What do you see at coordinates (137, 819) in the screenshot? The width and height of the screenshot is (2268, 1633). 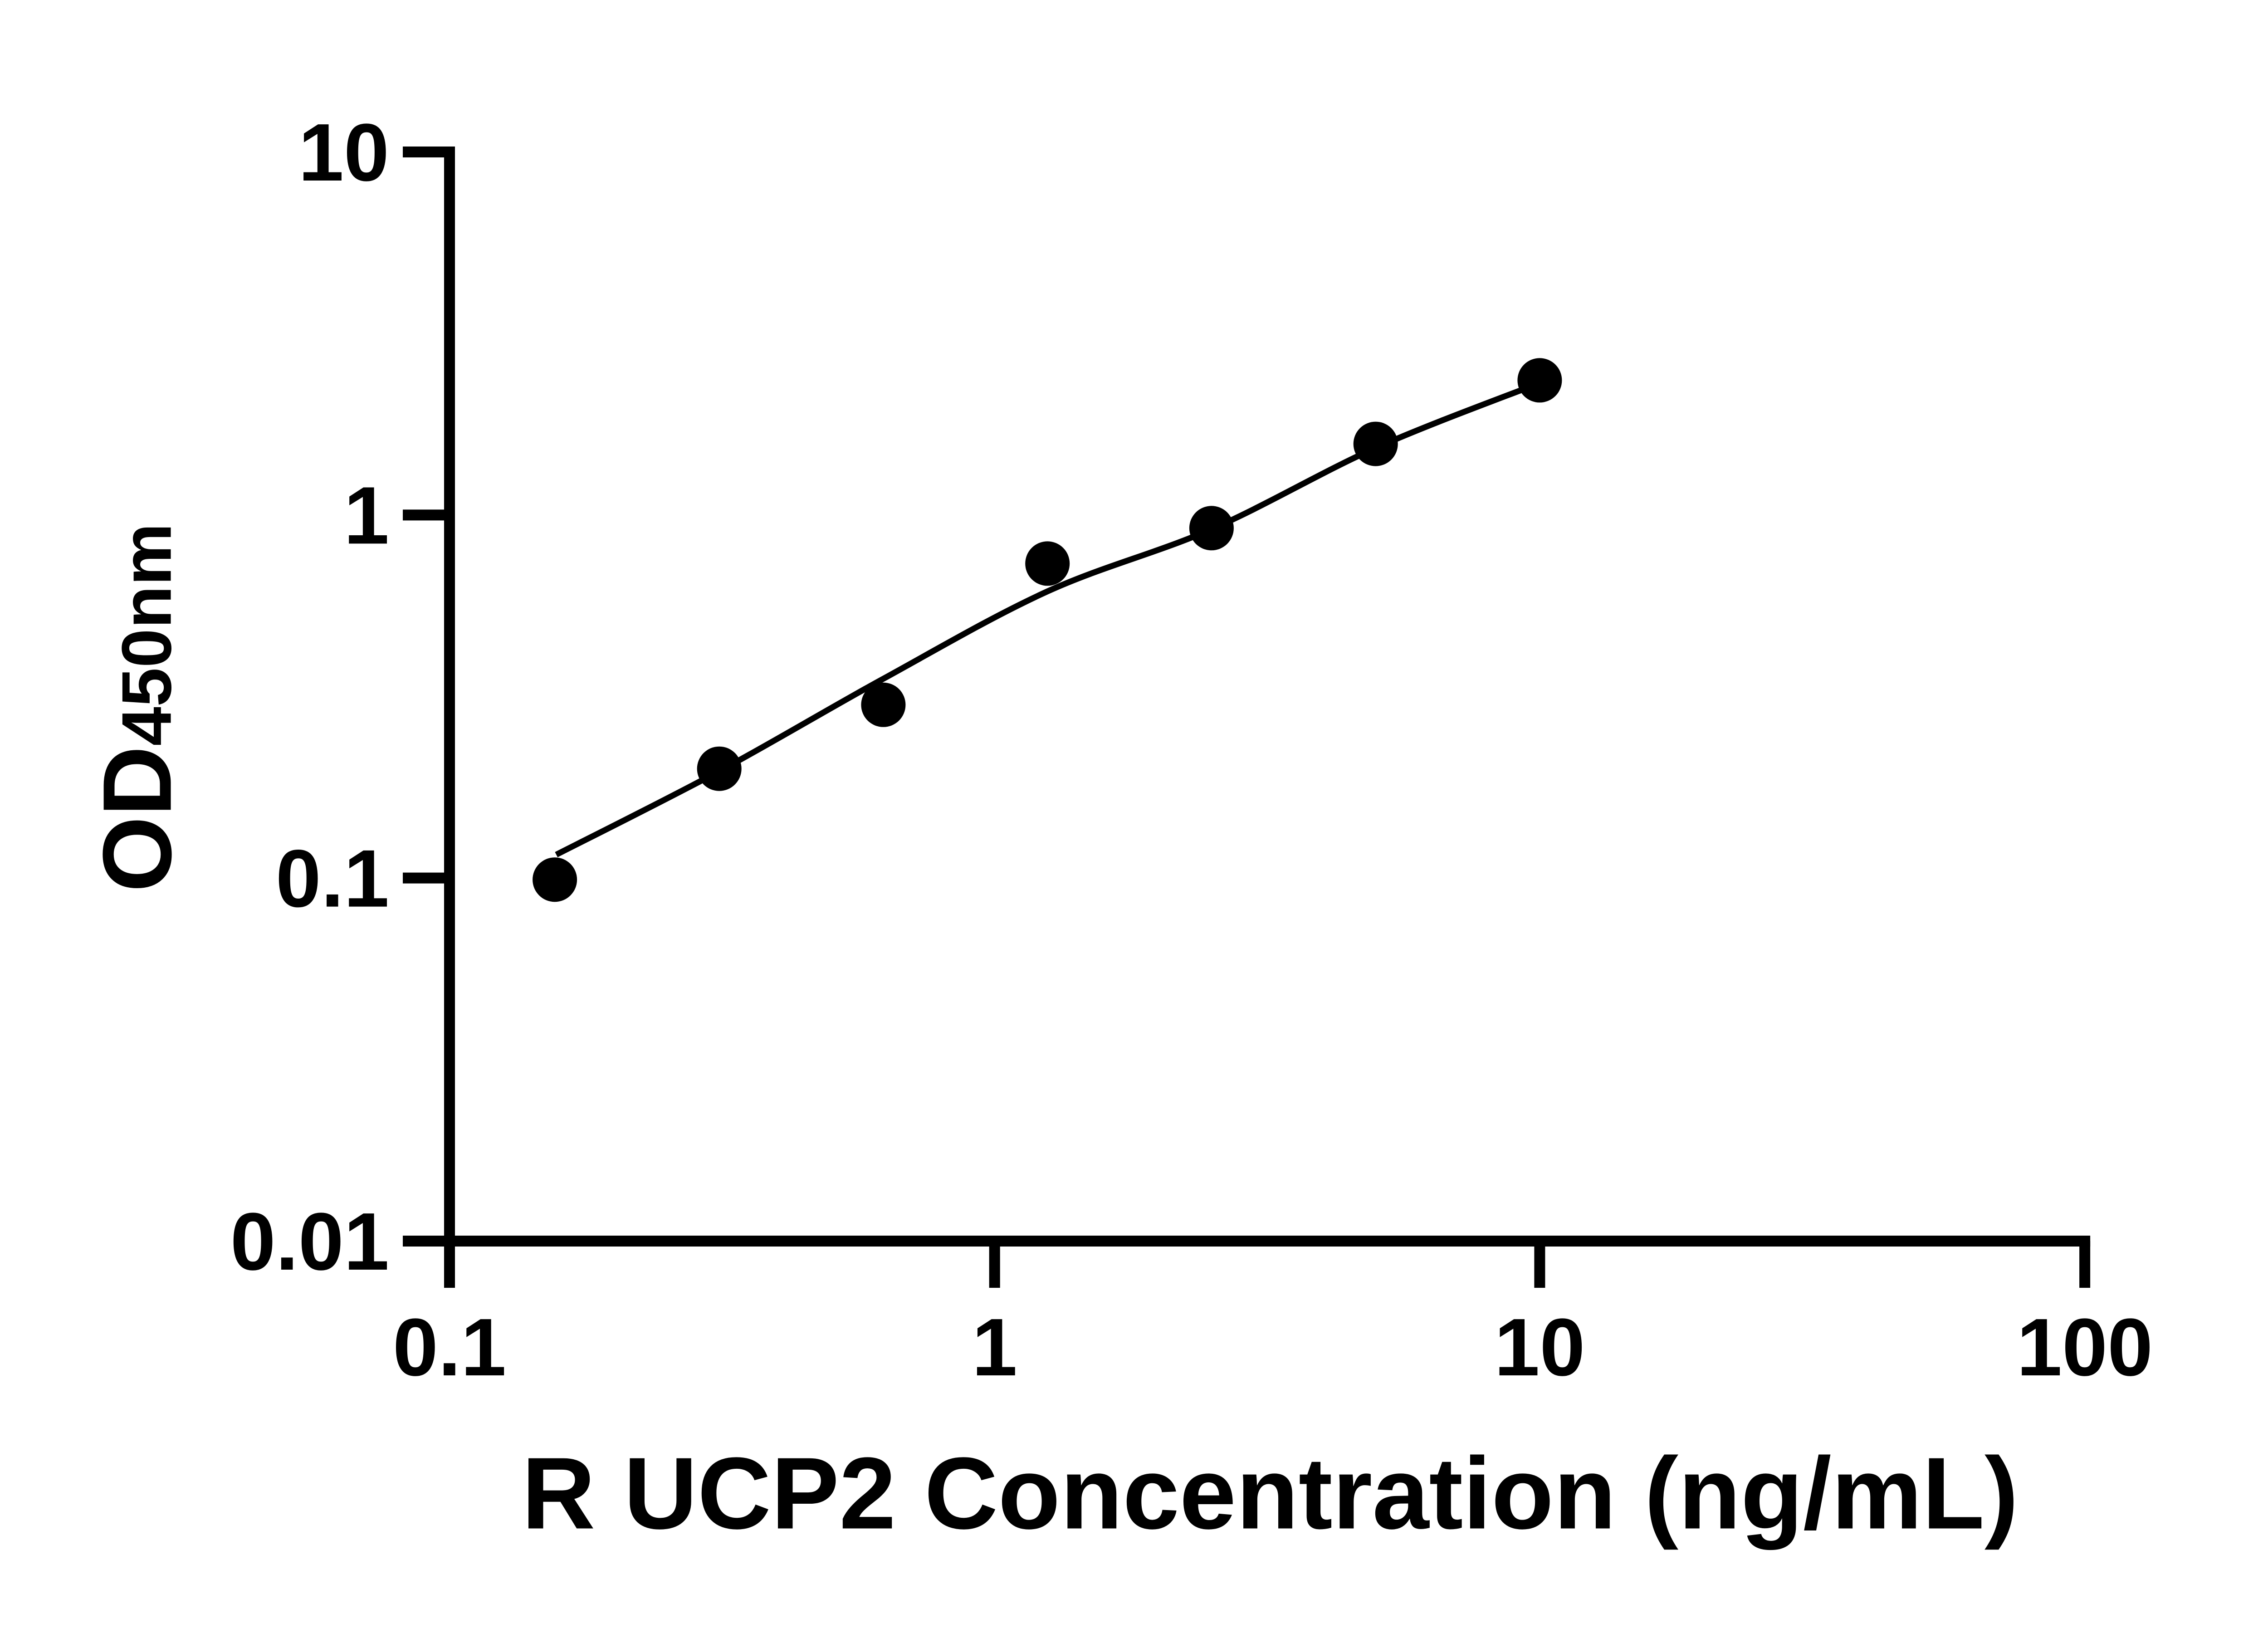 I see `y-axis-title-main: OD` at bounding box center [137, 819].